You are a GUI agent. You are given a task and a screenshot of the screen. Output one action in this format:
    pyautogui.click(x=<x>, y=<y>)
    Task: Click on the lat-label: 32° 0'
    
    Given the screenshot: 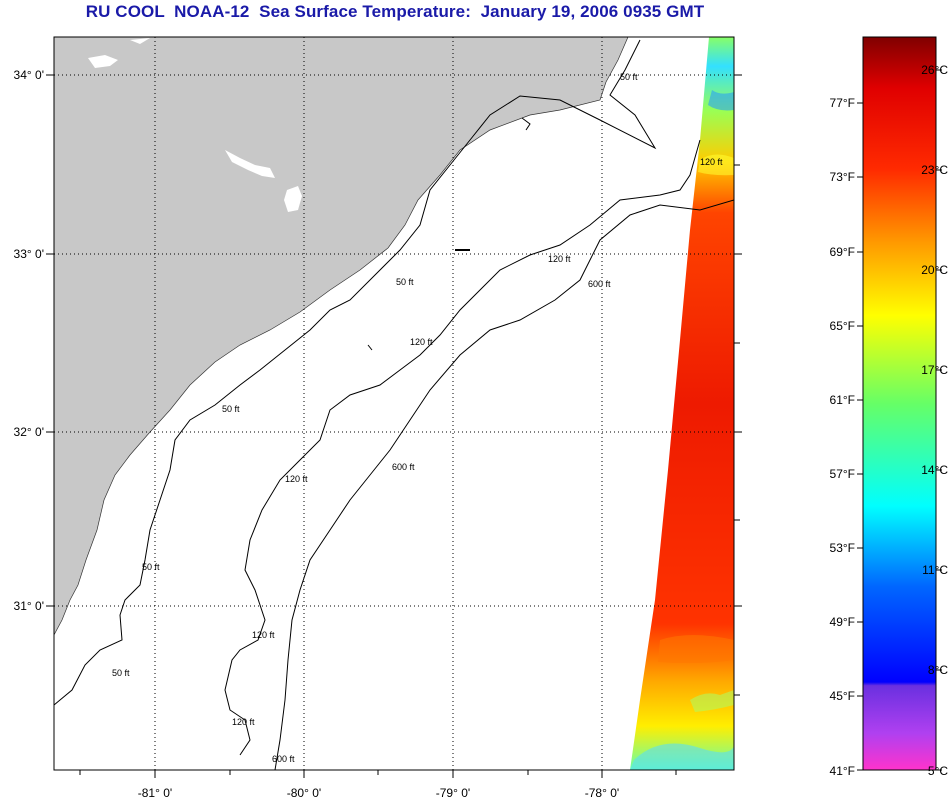 What is the action you would take?
    pyautogui.click(x=29, y=432)
    